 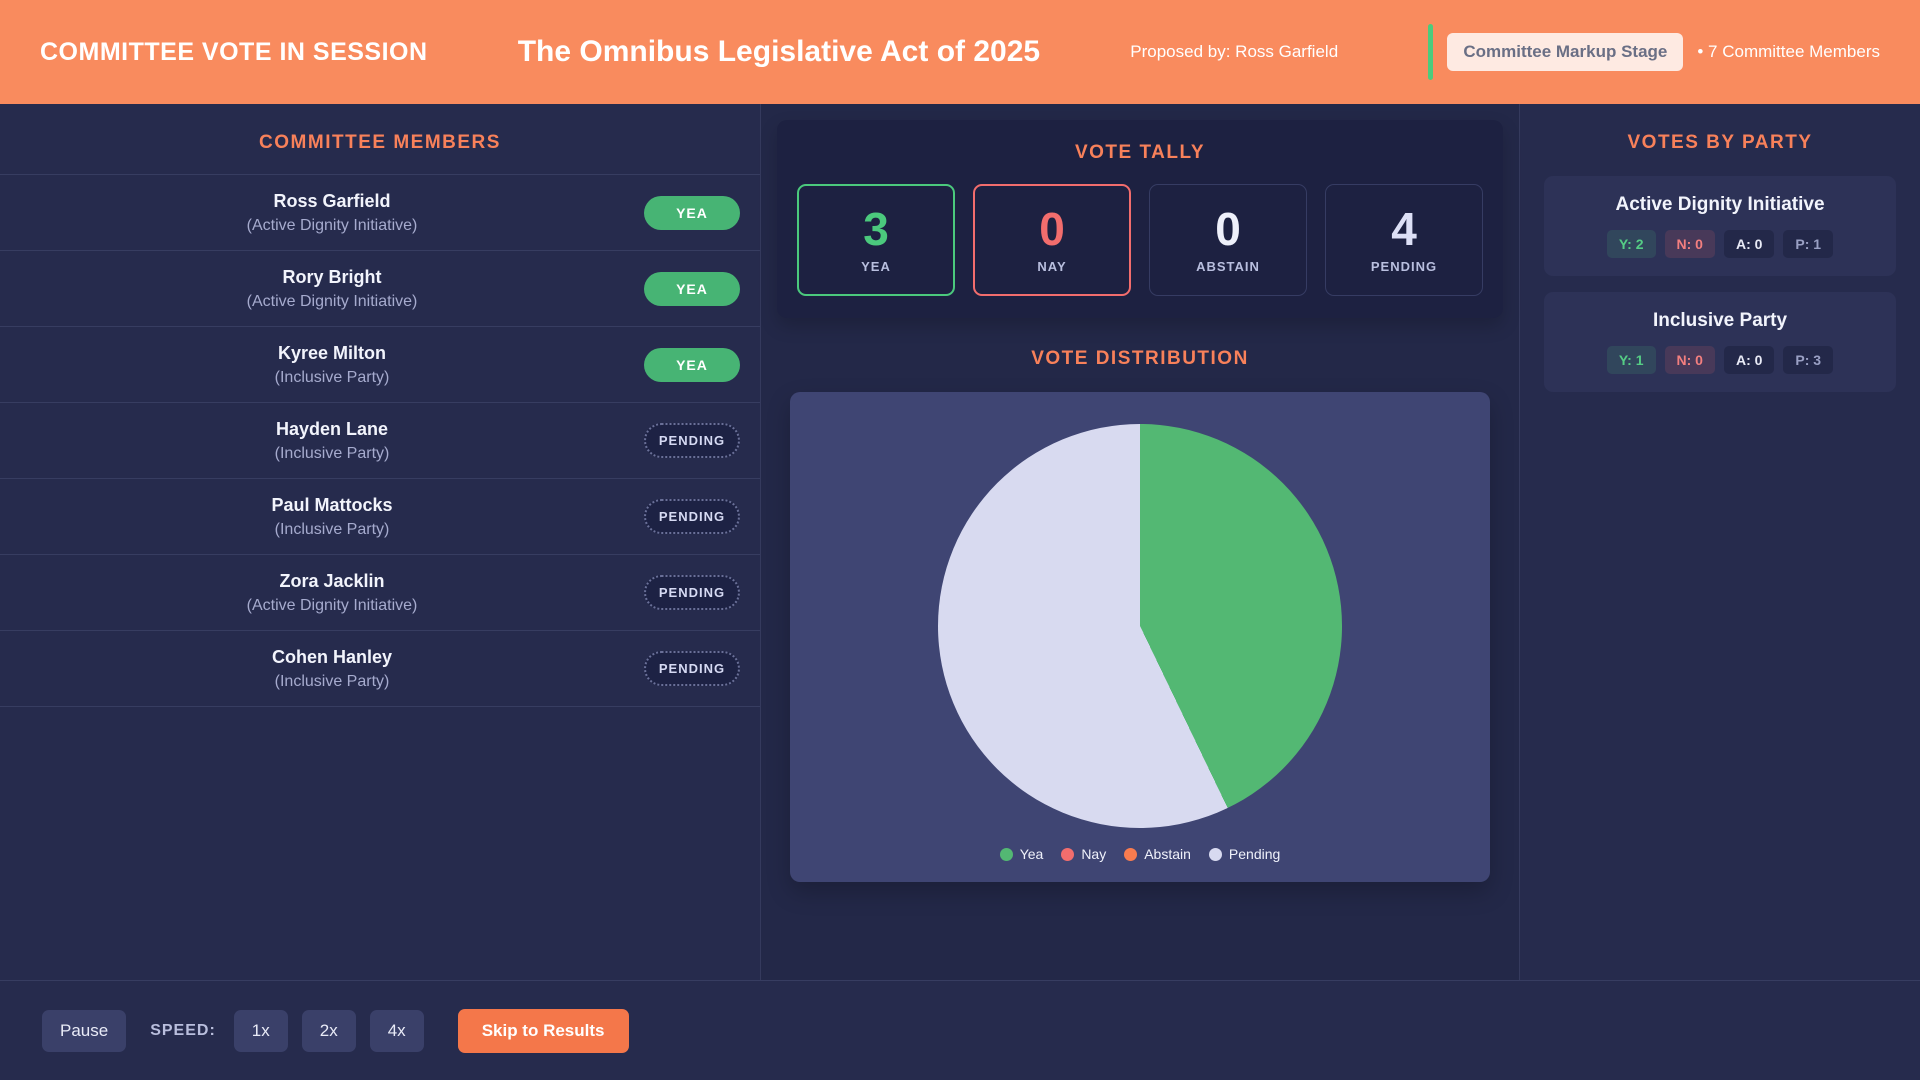 I want to click on bill-title: The Omnibus Legislative Act of 2025, so click(x=779, y=51).